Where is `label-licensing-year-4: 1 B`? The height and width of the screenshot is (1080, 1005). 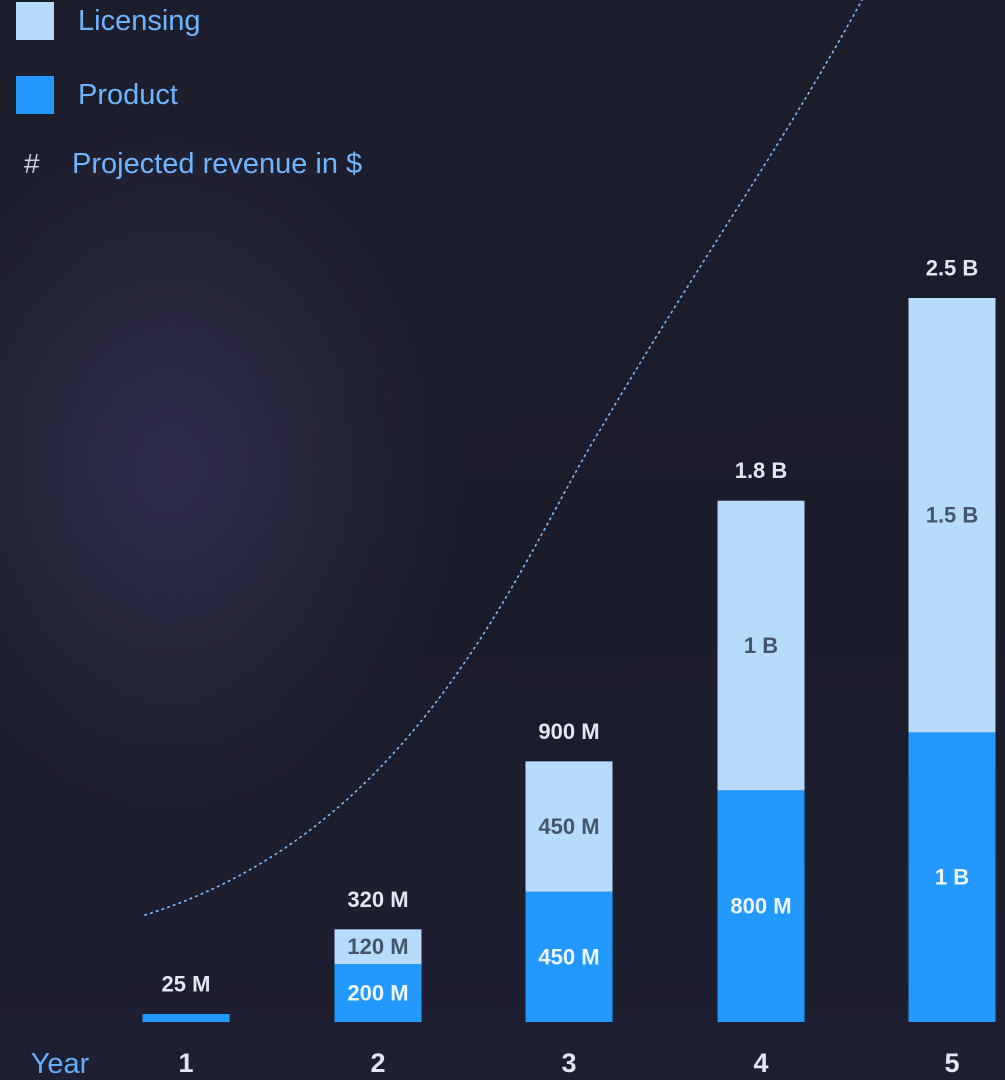 label-licensing-year-4: 1 B is located at coordinates (761, 645).